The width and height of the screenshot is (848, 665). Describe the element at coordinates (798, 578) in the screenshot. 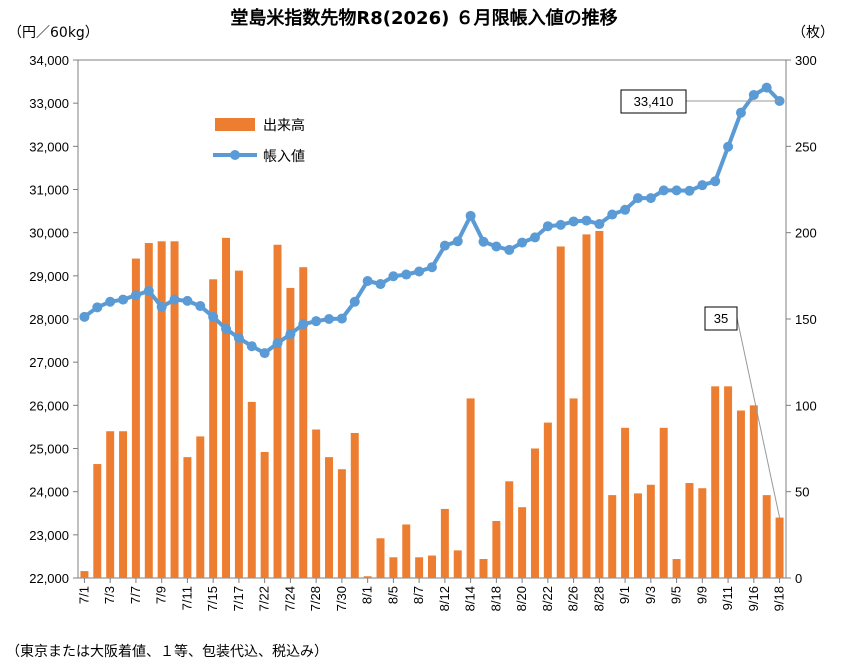

I see `right-tick-label: 0` at that location.